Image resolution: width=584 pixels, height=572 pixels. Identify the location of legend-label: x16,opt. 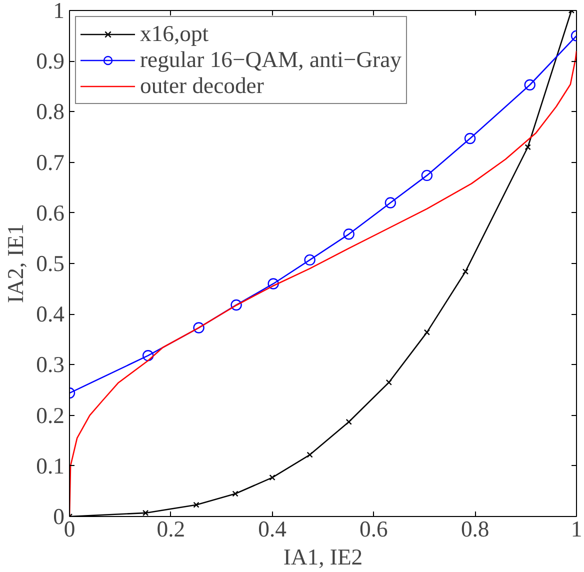
(174, 34).